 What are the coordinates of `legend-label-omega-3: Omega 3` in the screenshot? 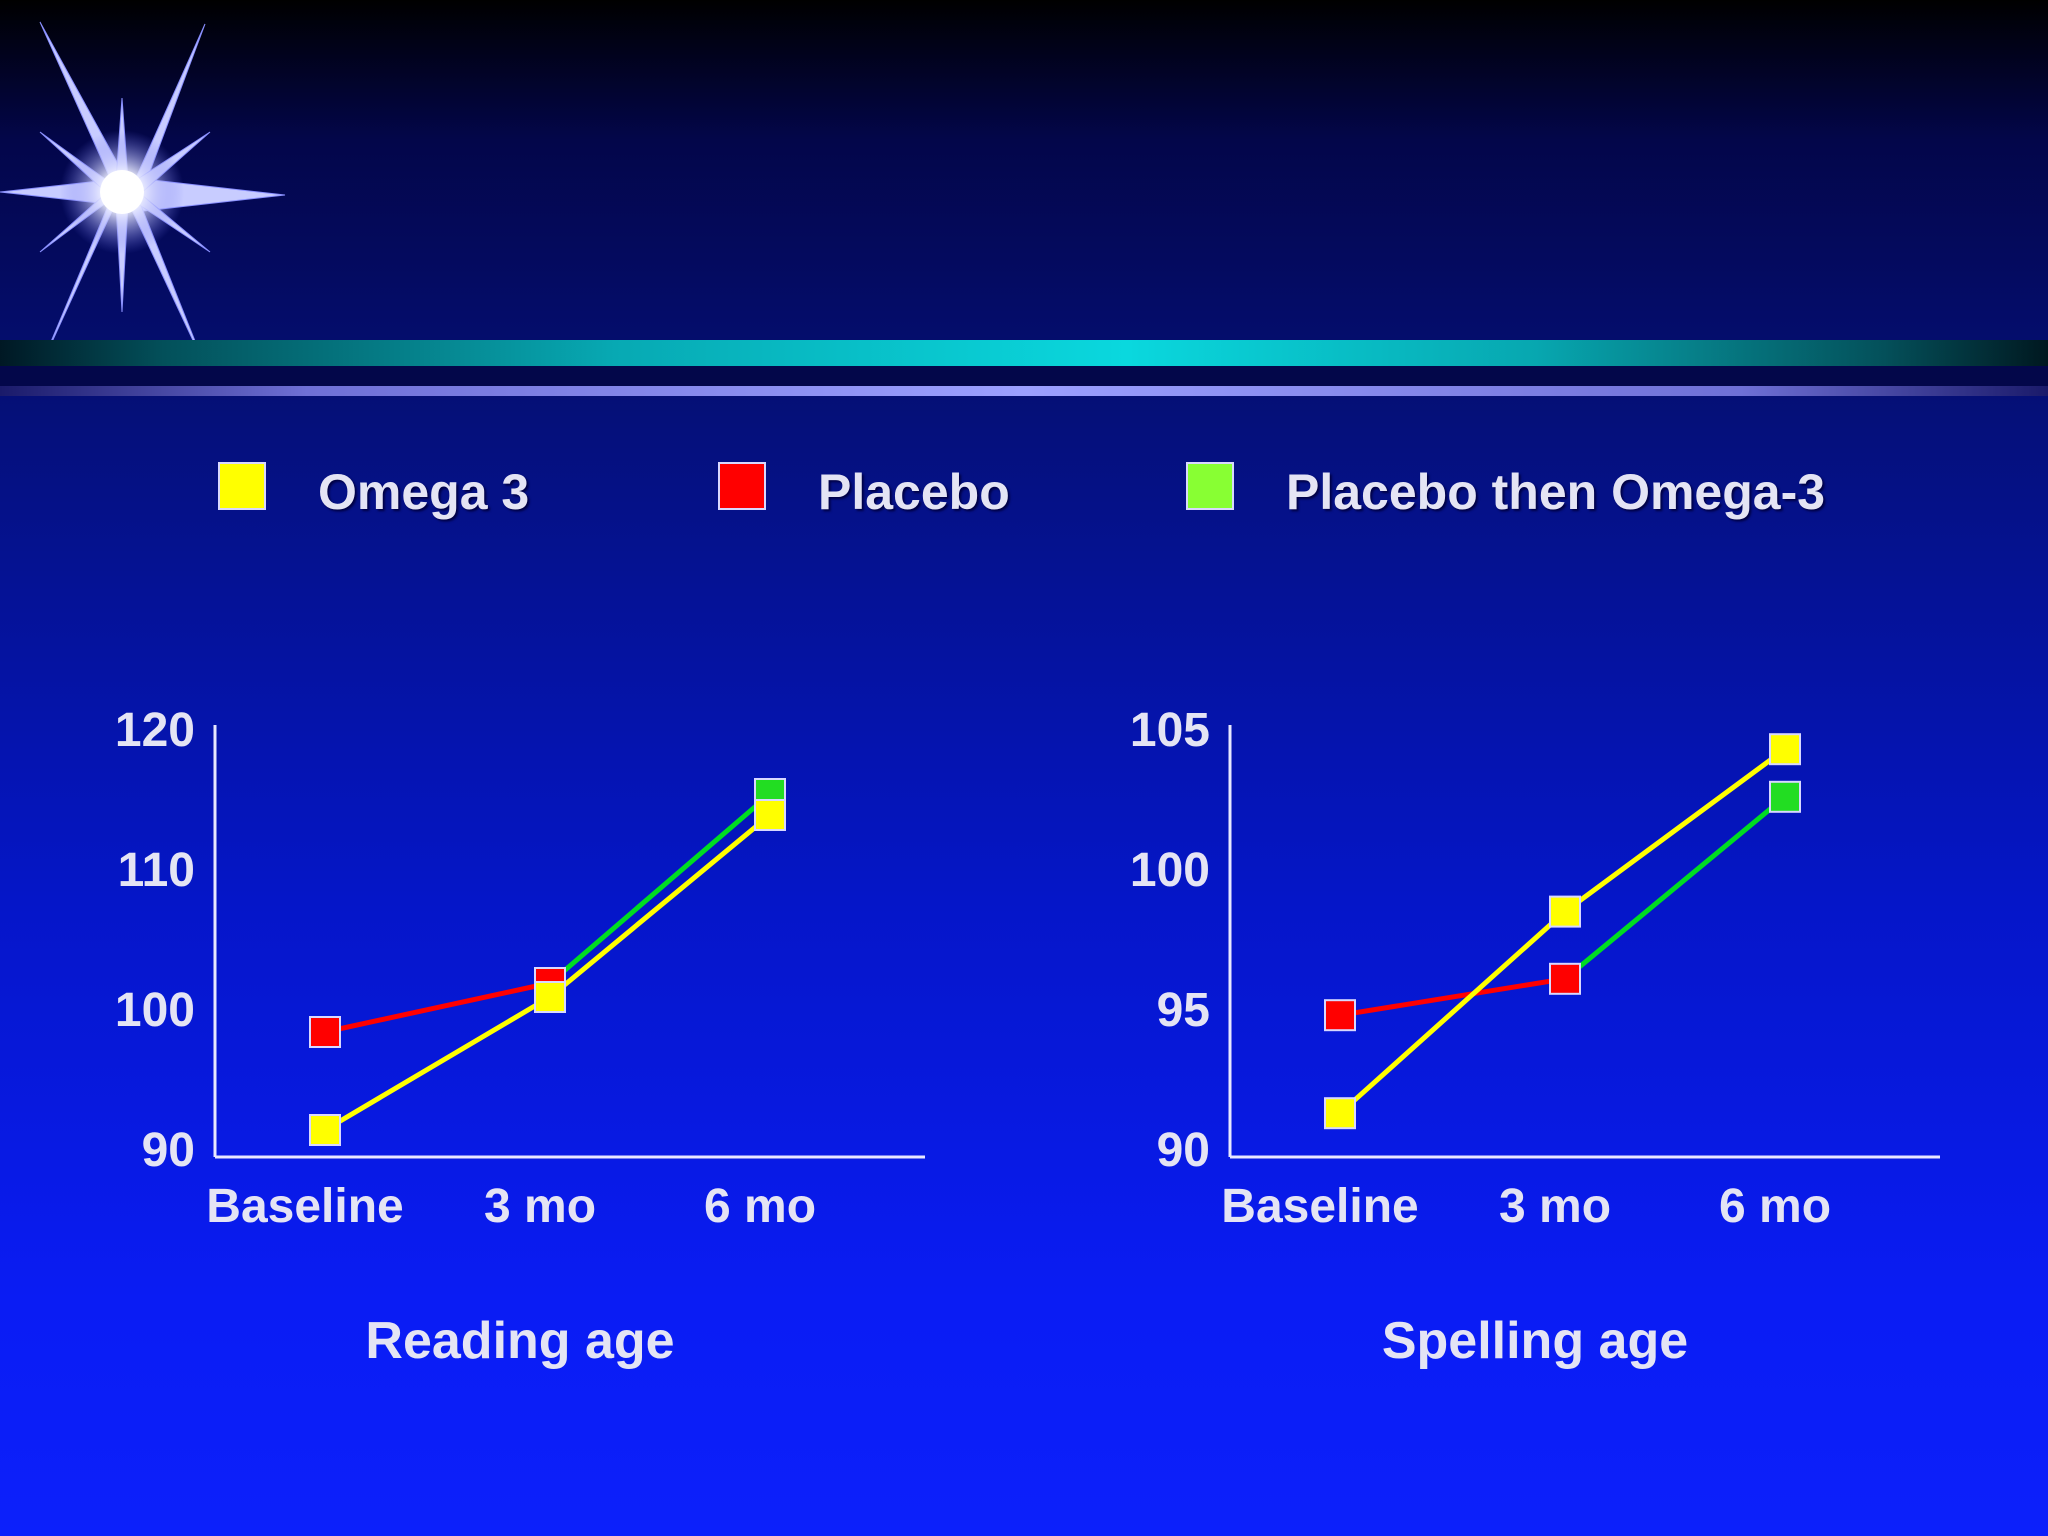 It's located at (424, 492).